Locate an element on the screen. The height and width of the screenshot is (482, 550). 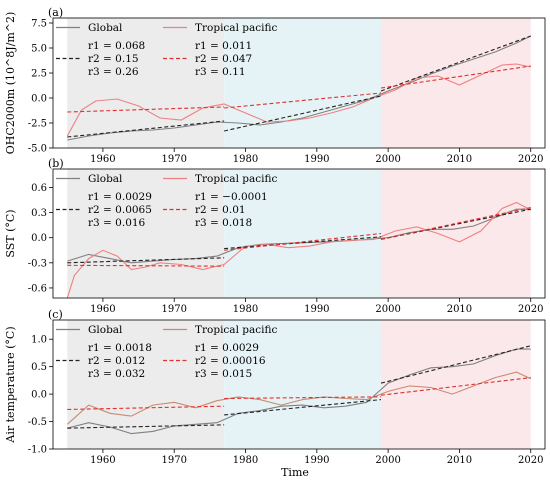
y-tick-label: 0.6 is located at coordinates (39, 188).